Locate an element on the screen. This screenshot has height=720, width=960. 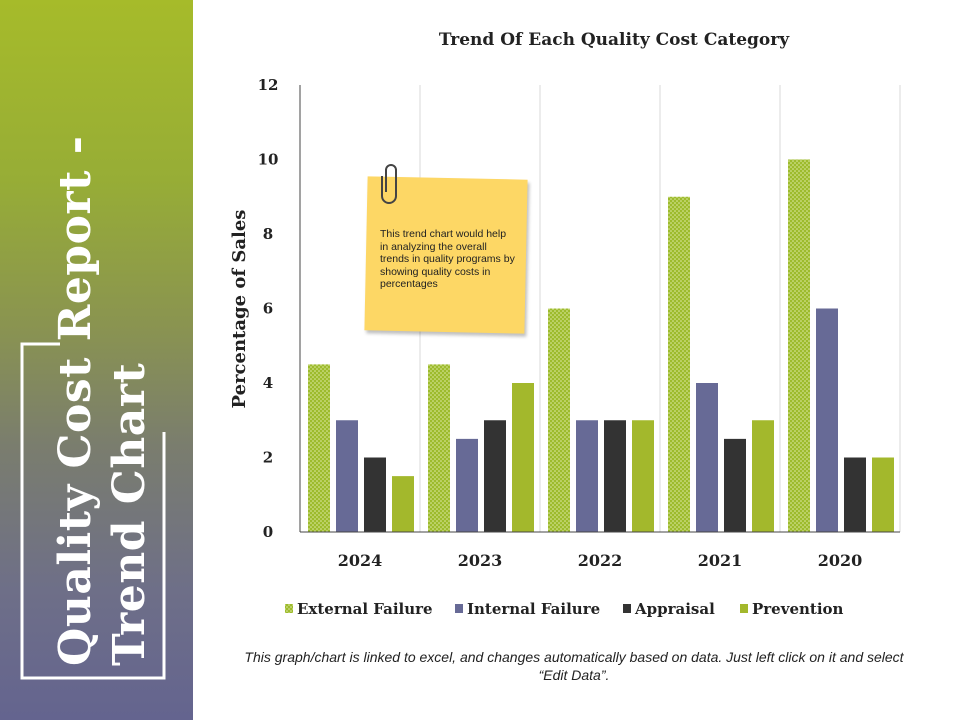
y-tick-label: 10 is located at coordinates (268, 160).